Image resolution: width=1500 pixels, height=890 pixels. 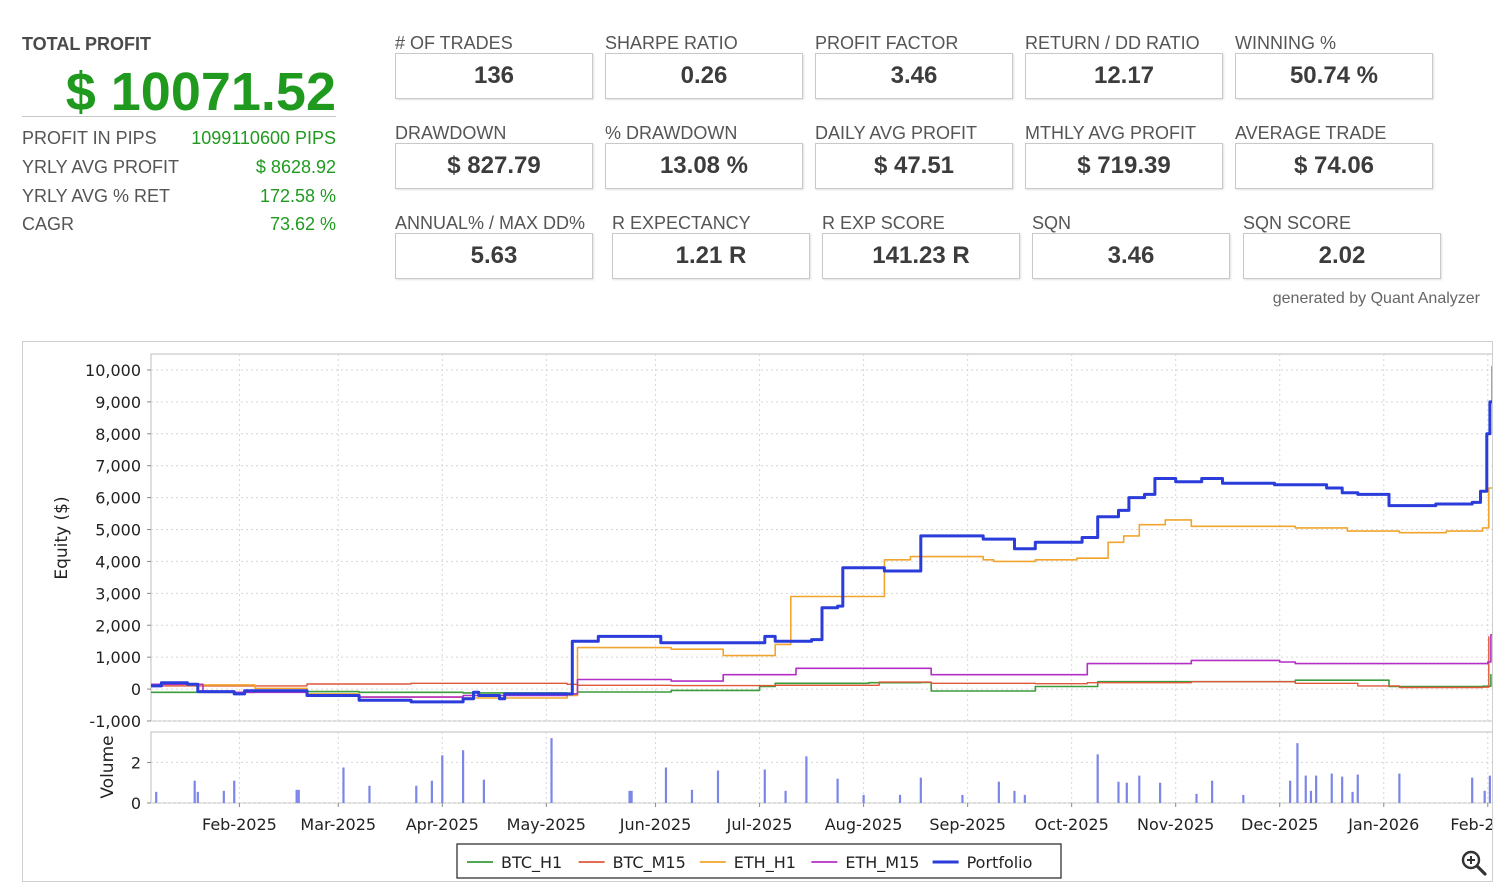 What do you see at coordinates (921, 256) in the screenshot?
I see `metric-value: 141.23 R` at bounding box center [921, 256].